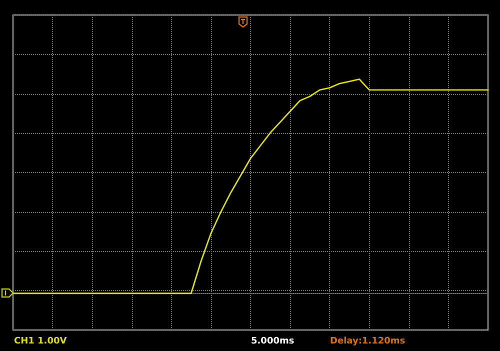 Image resolution: width=500 pixels, height=351 pixels. Describe the element at coordinates (40, 341) in the screenshot. I see `text: CH1 1.00V` at that location.